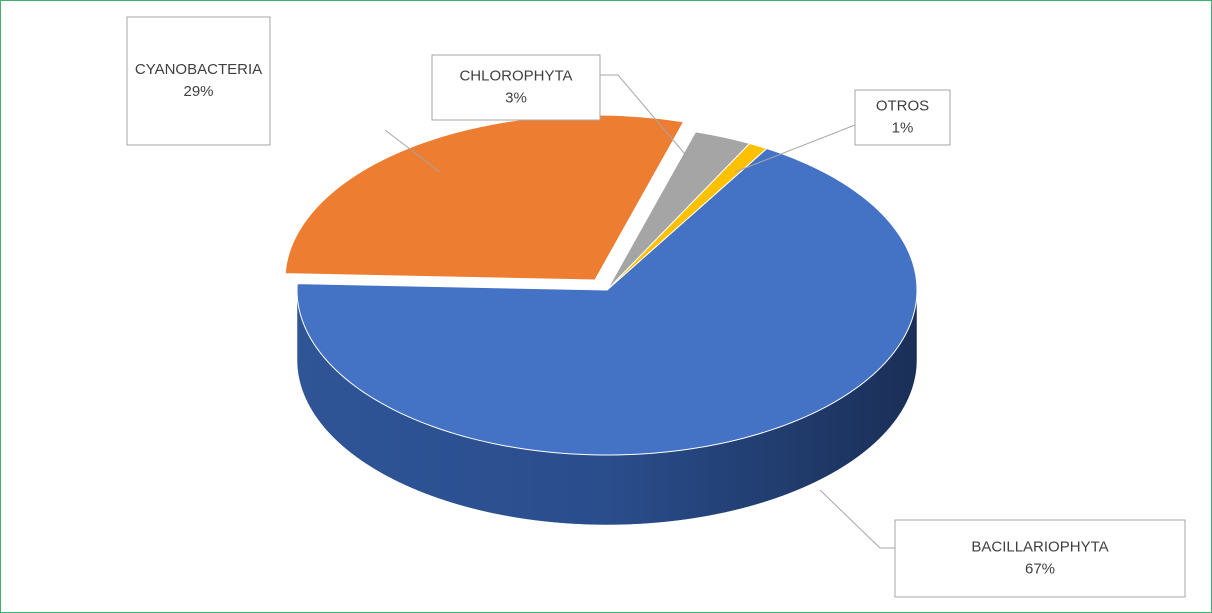 This screenshot has width=1212, height=613. I want to click on category-label: BACILLARIOPHYTA, so click(1039, 546).